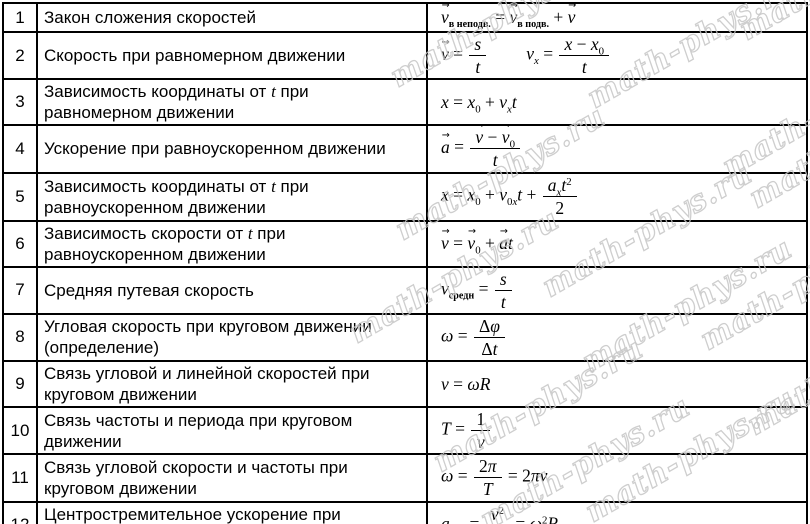 This screenshot has width=810, height=524. What do you see at coordinates (232, 55) in the screenshot?
I see `row-description: Скорость при равномерном движении` at bounding box center [232, 55].